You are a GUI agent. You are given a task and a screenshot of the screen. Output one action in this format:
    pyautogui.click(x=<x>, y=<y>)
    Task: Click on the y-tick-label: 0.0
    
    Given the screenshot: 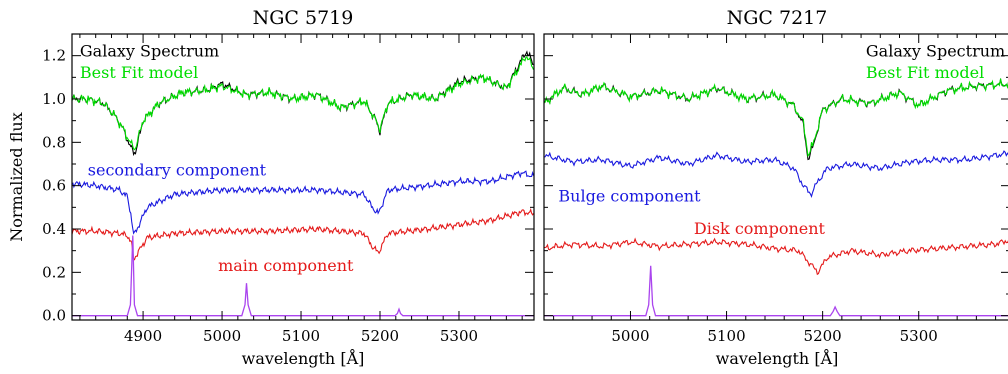 What is the action you would take?
    pyautogui.click(x=54, y=316)
    